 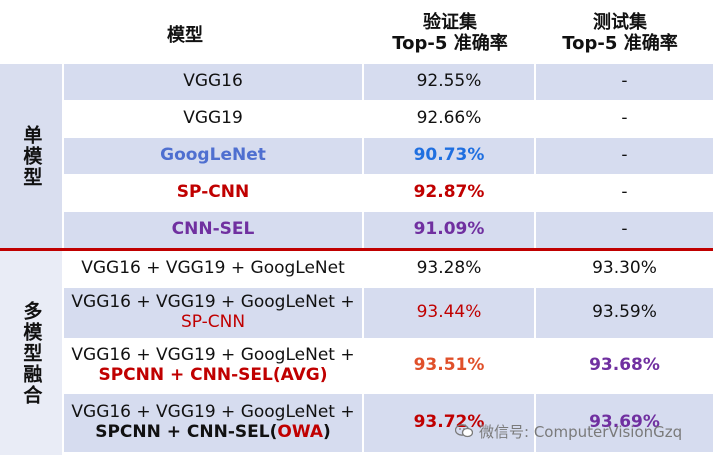 I want to click on test-acc: 93.30%, so click(x=624, y=268).